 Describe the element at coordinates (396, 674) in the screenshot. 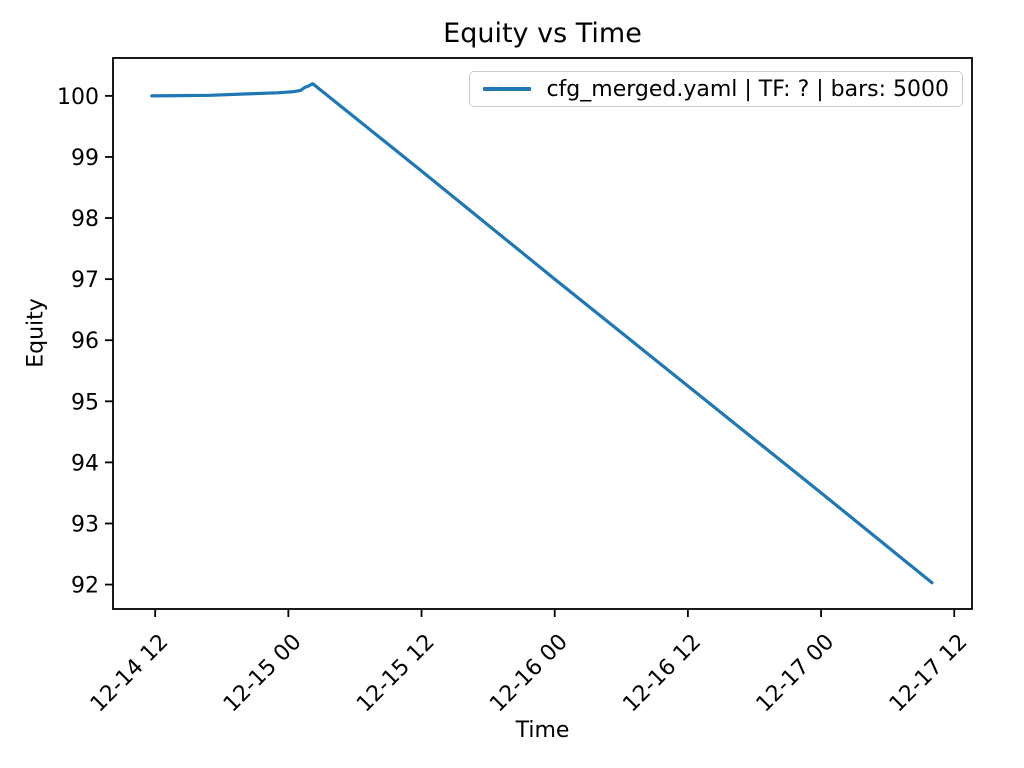

I see `x-tick-label: 12-15 12` at that location.